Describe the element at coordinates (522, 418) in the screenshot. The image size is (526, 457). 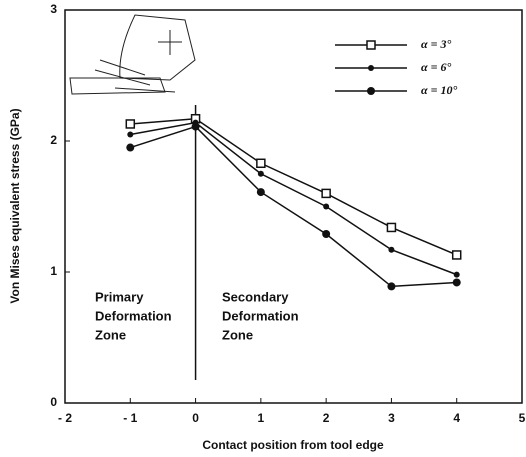
I see `x-tick-label: 5` at that location.